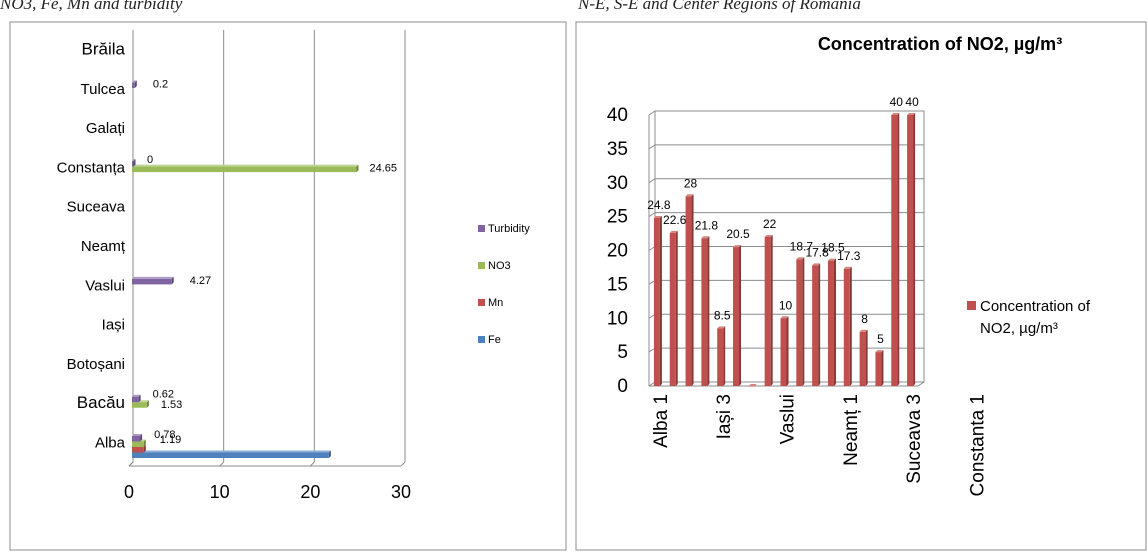 The height and width of the screenshot is (552, 1148). Describe the element at coordinates (96, 207) in the screenshot. I see `left-category-label: Suceava` at that location.